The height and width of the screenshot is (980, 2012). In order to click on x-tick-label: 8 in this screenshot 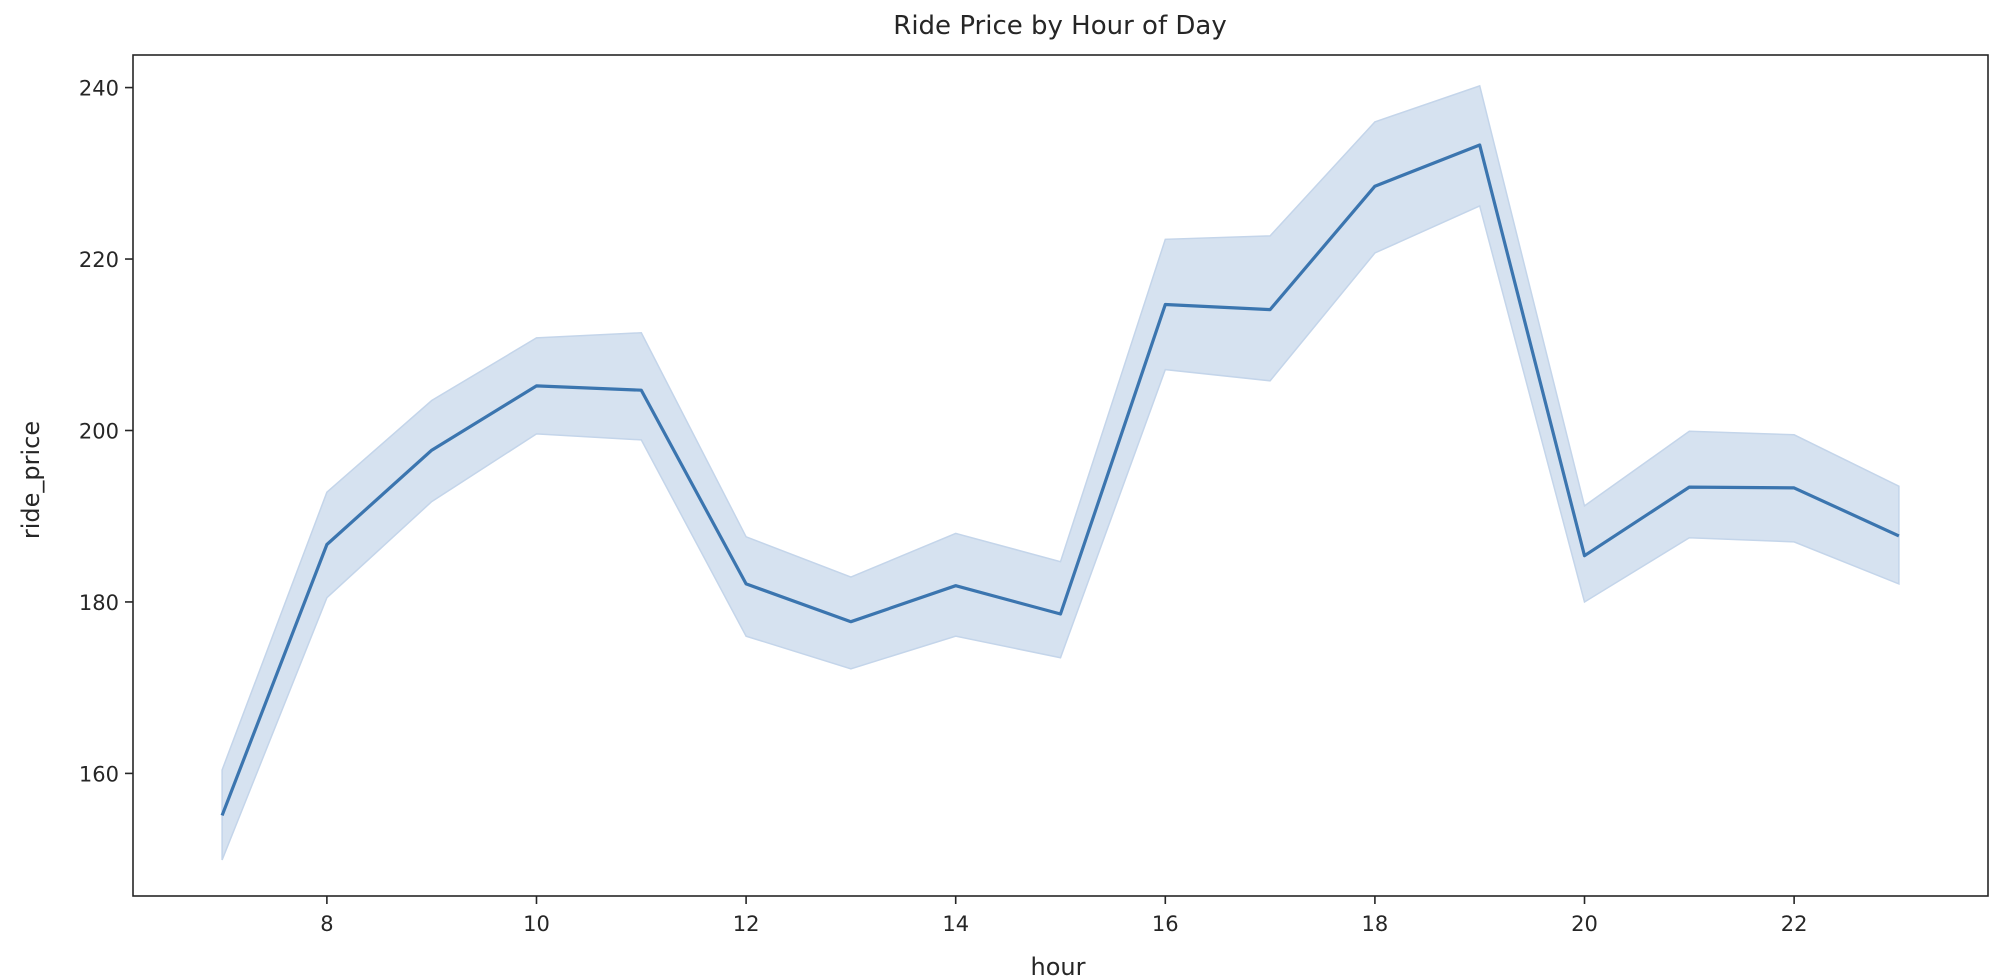, I will do `click(326, 924)`.